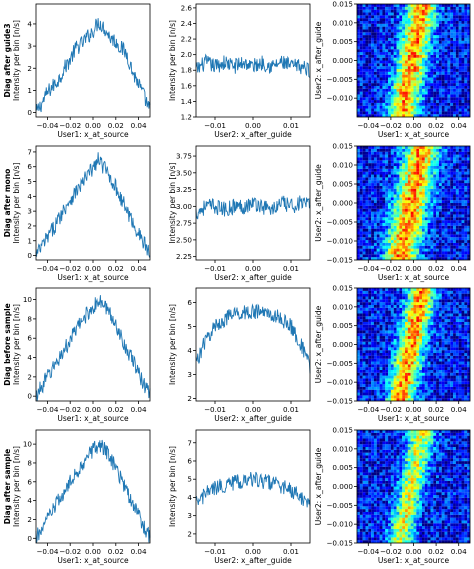 The image size is (474, 569). I want to click on x-tick-label: 0.00, so click(93, 268).